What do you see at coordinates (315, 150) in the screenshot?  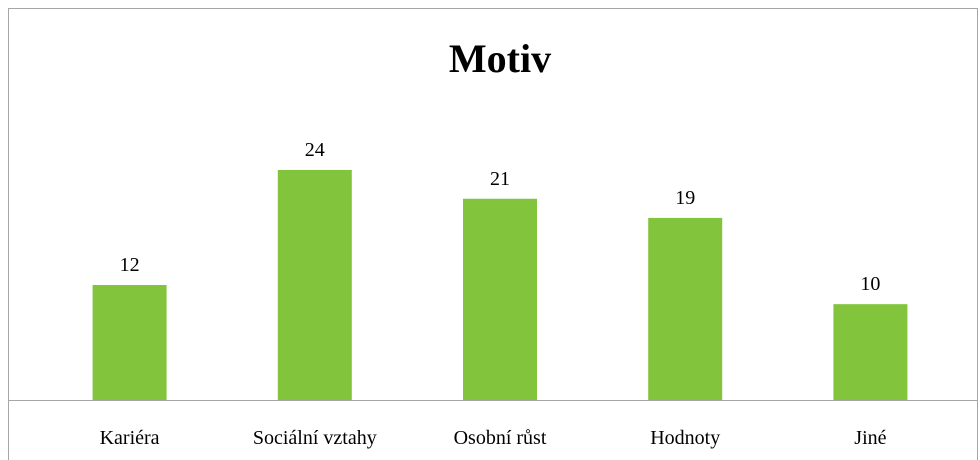 I see `data-label: 24` at bounding box center [315, 150].